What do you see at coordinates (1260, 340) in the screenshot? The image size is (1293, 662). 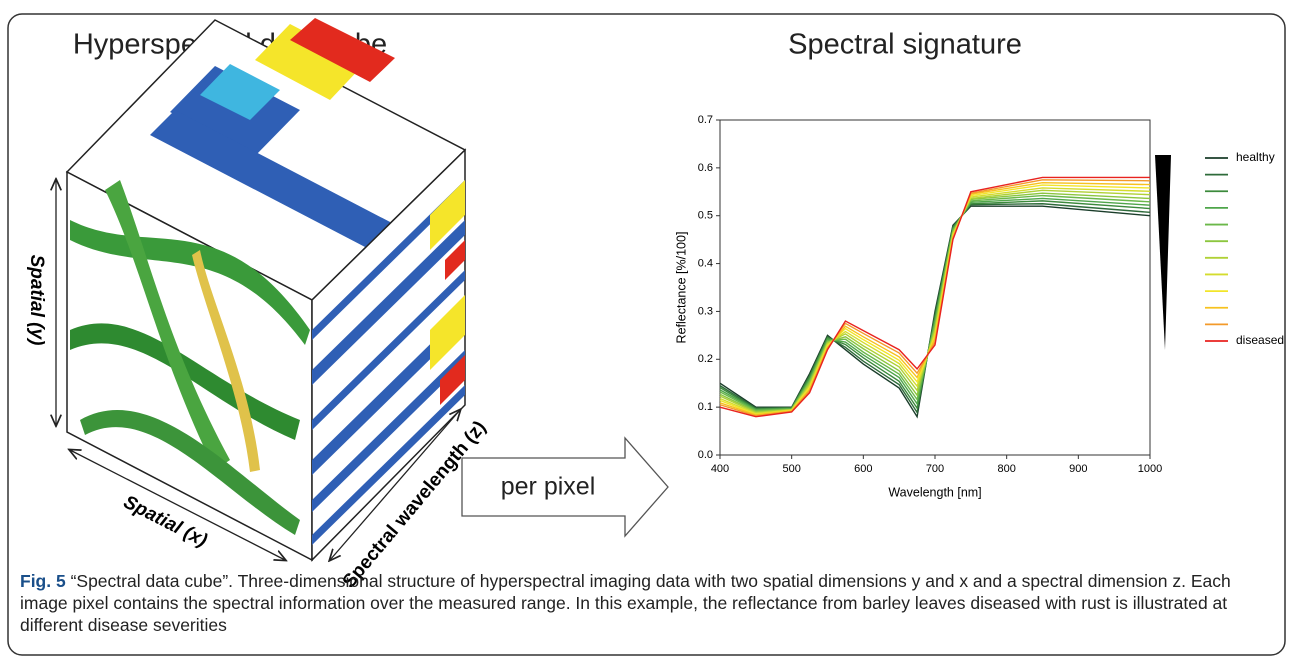 I see `legend-label: diseased` at bounding box center [1260, 340].